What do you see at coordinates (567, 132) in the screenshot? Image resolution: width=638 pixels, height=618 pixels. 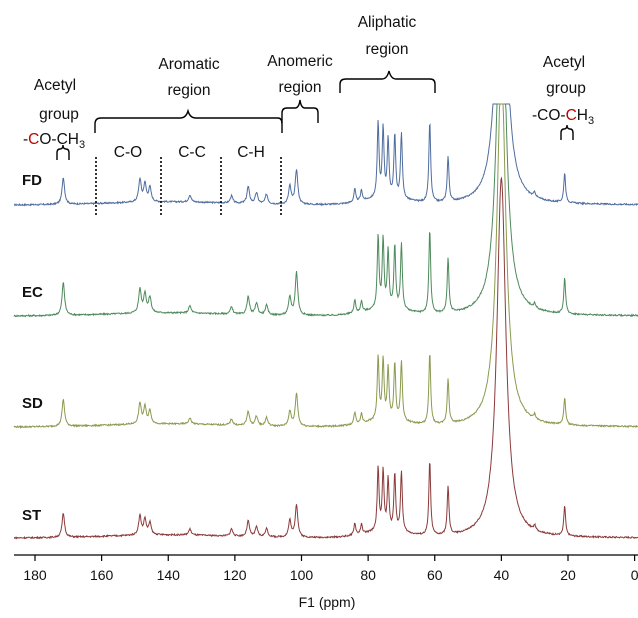 I see `acetyl-right-marker` at bounding box center [567, 132].